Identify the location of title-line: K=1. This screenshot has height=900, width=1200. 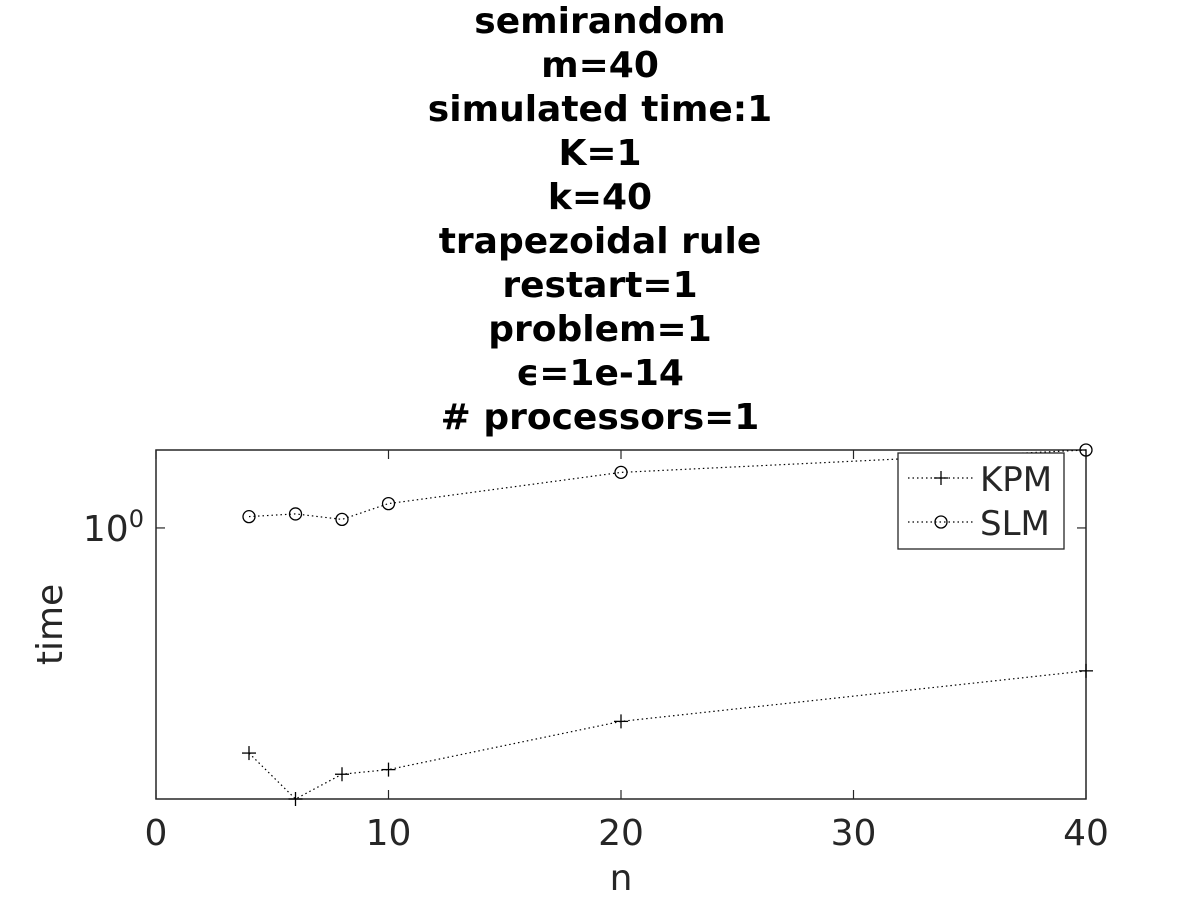
(600, 153).